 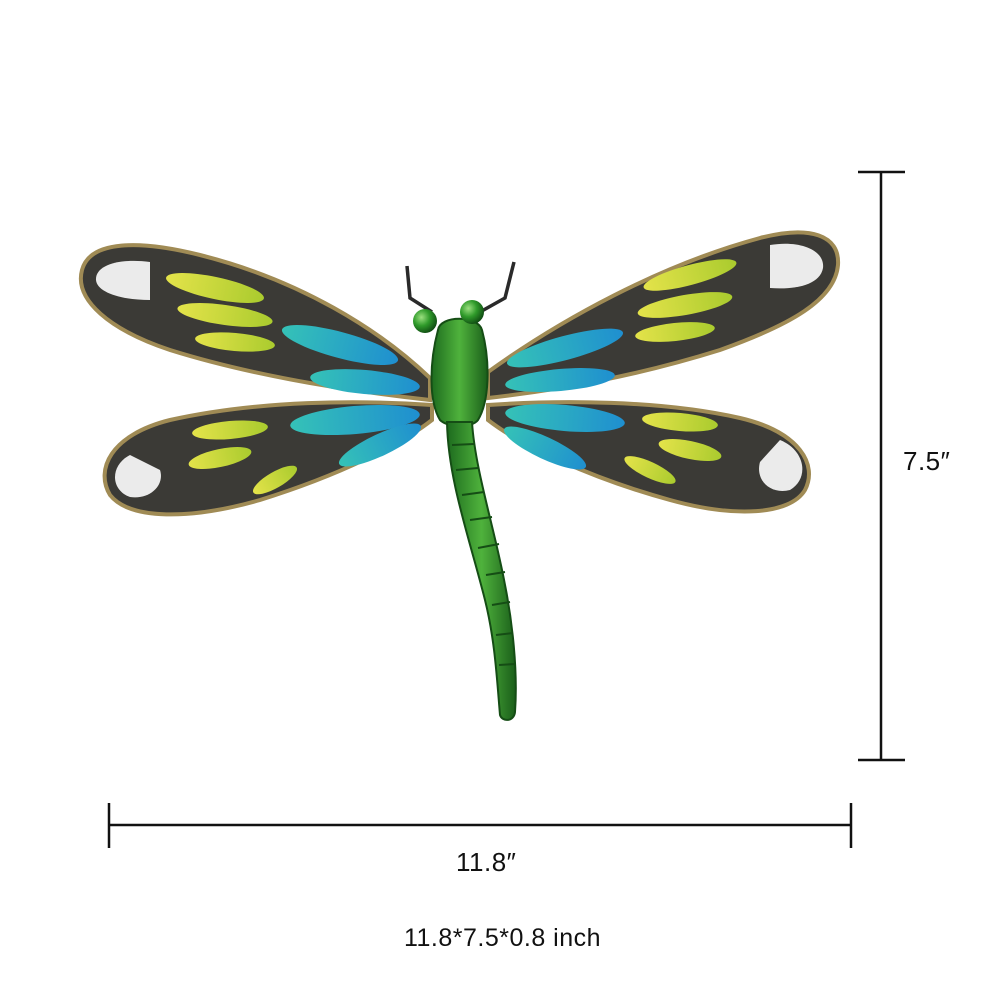 I want to click on right-lower-wing, so click(x=648, y=457).